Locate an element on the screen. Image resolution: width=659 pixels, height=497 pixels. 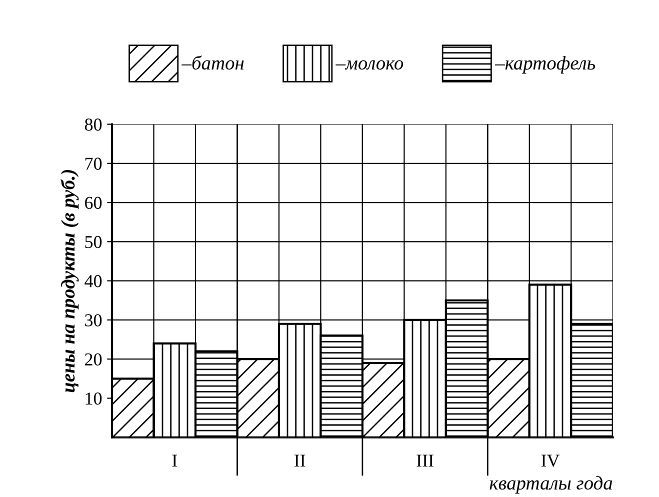
y-tick-label: 60 is located at coordinates (93, 202).